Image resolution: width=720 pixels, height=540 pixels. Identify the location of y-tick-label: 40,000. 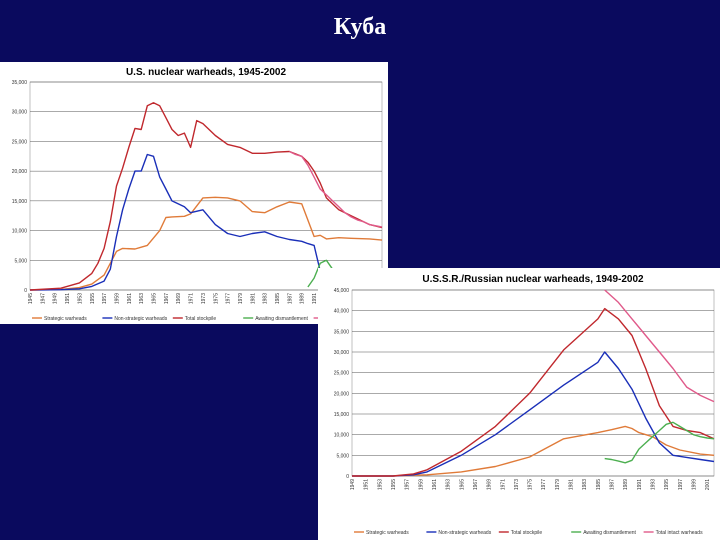
(342, 312).